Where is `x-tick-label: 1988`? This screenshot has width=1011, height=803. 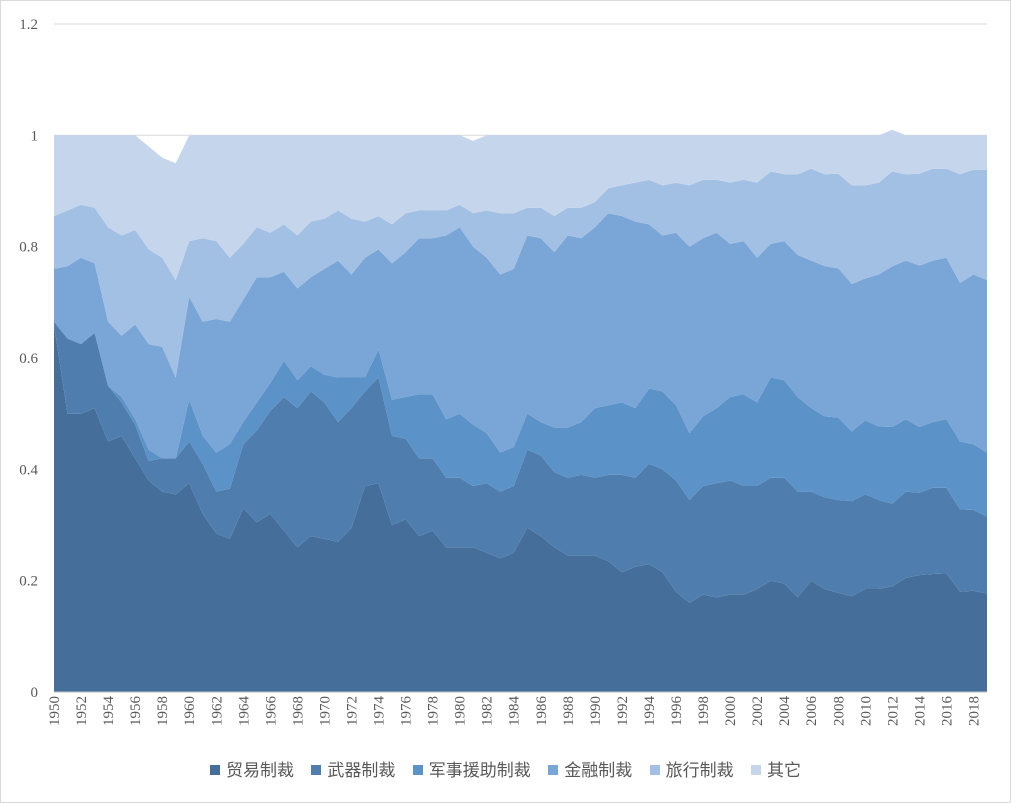 x-tick-label: 1988 is located at coordinates (569, 711).